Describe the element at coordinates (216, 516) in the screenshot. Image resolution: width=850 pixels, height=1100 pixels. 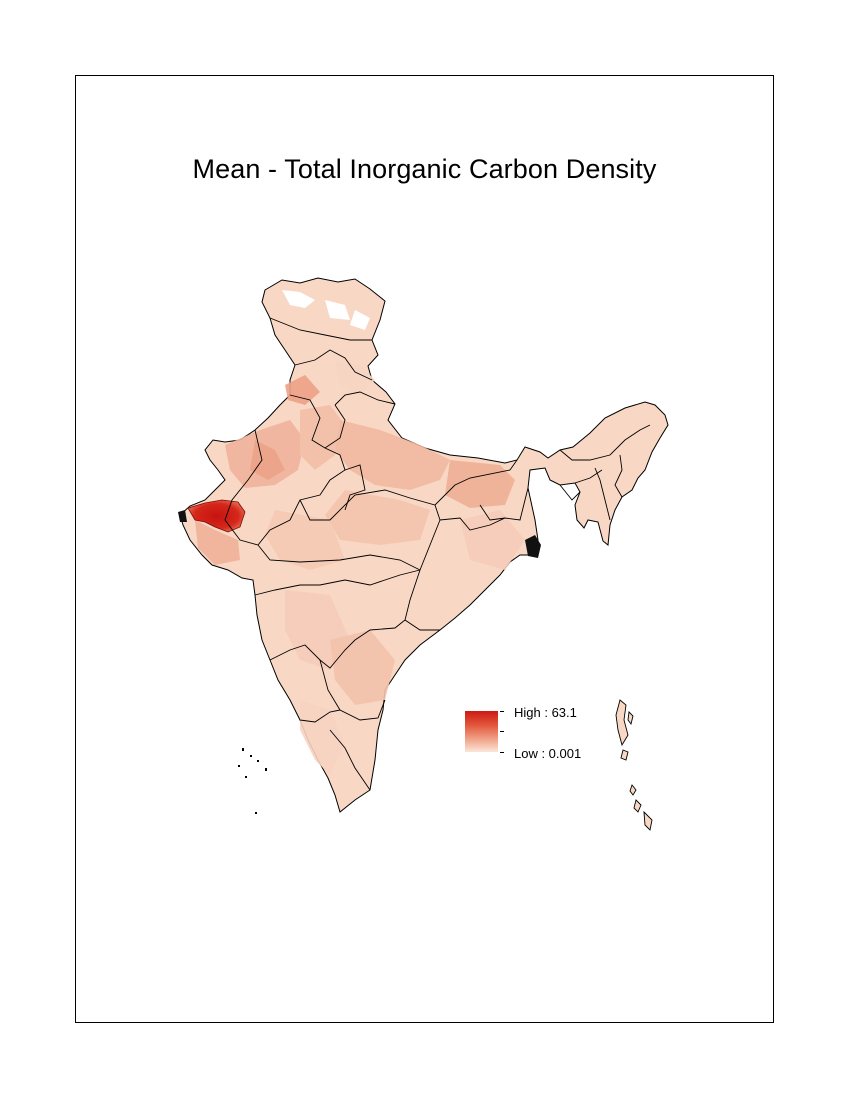
I see `kutch-hotspot` at that location.